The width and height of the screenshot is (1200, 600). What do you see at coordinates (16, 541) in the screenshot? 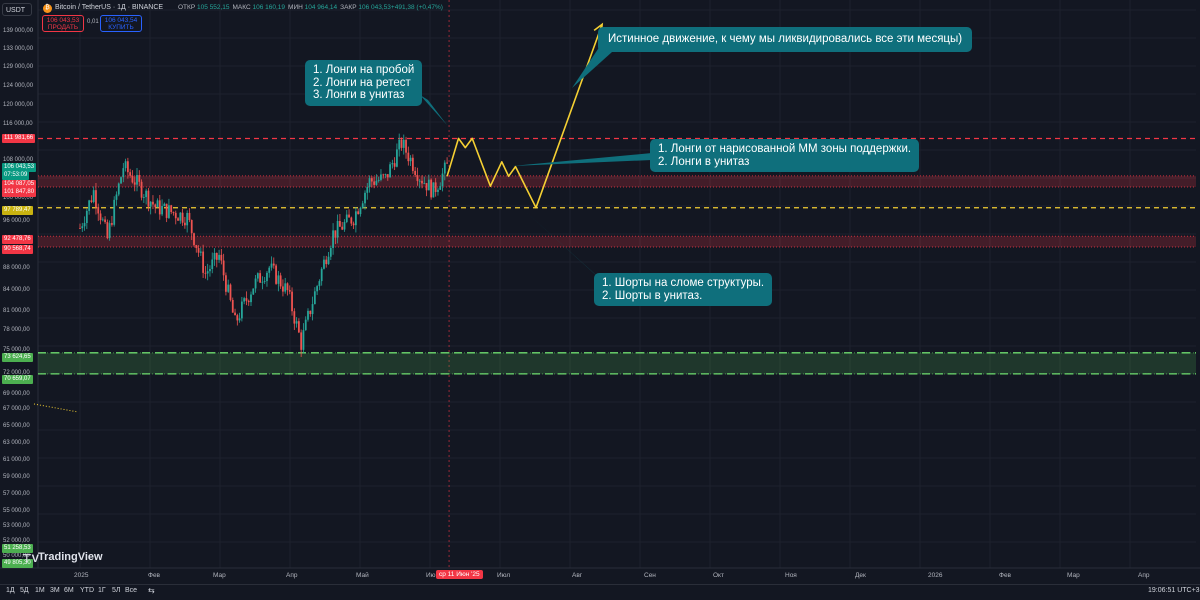
I see `price-axis-label: 52 000,00` at bounding box center [16, 541].